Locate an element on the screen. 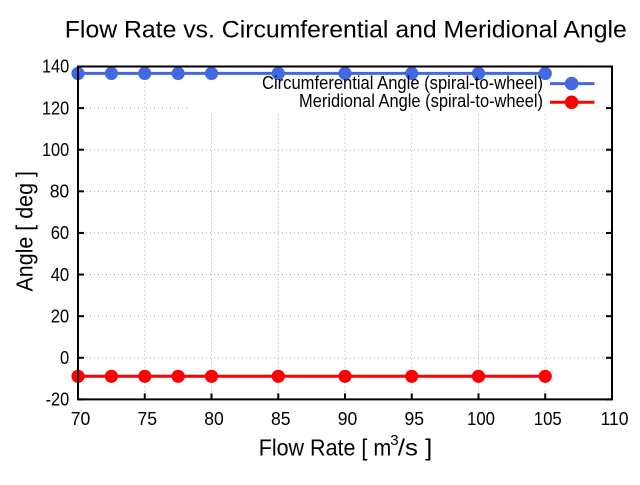  svg-text: 70 is located at coordinates (81, 419).